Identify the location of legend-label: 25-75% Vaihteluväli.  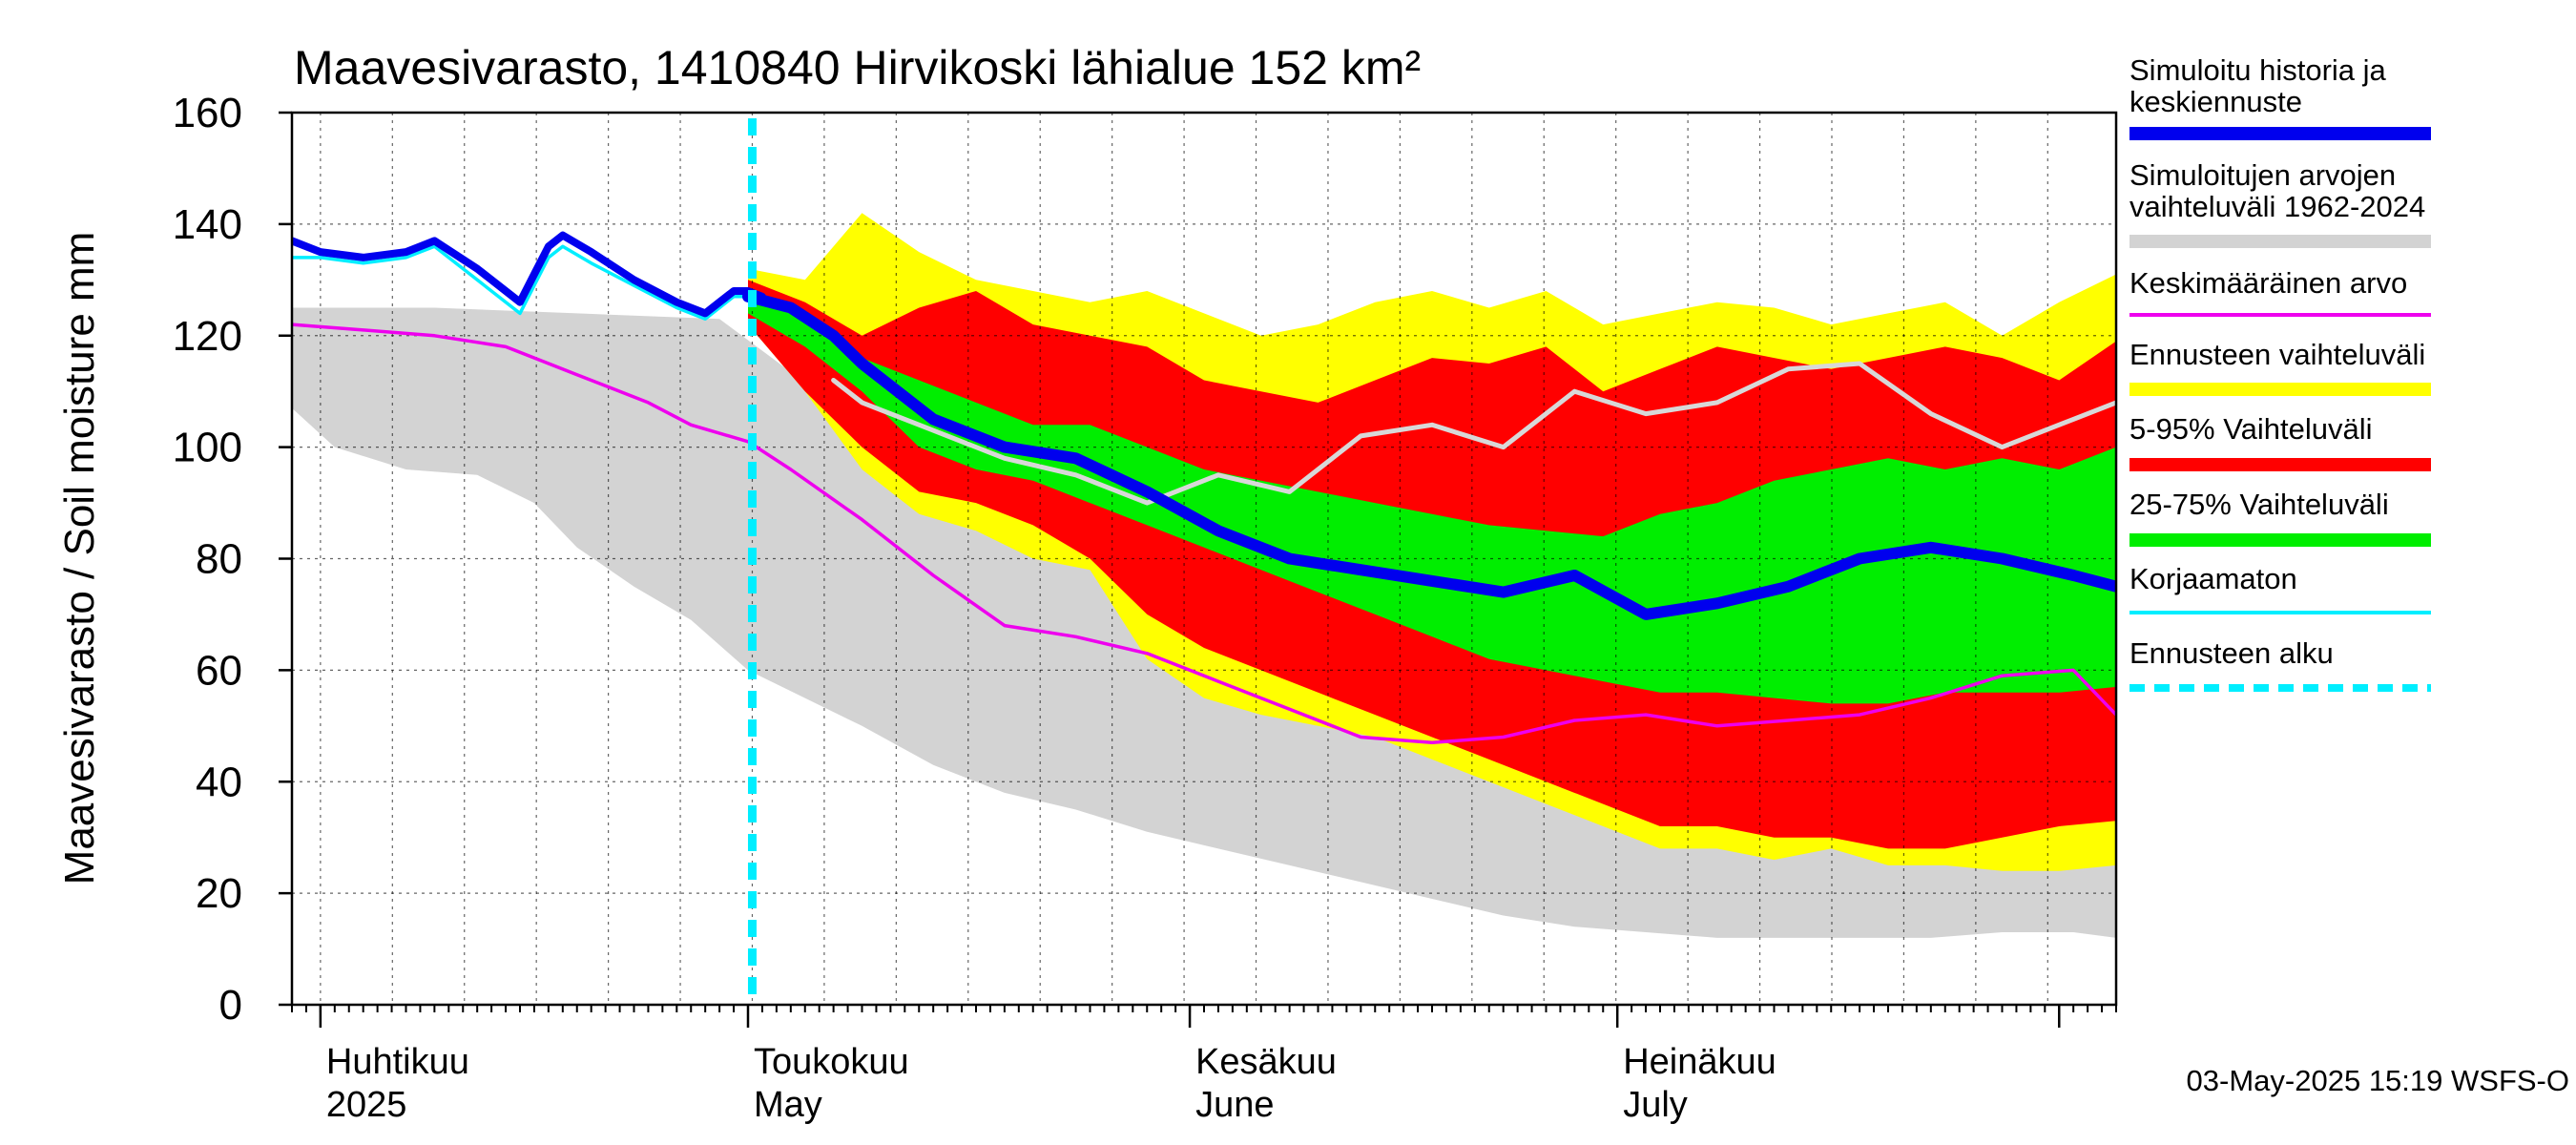
(2259, 505).